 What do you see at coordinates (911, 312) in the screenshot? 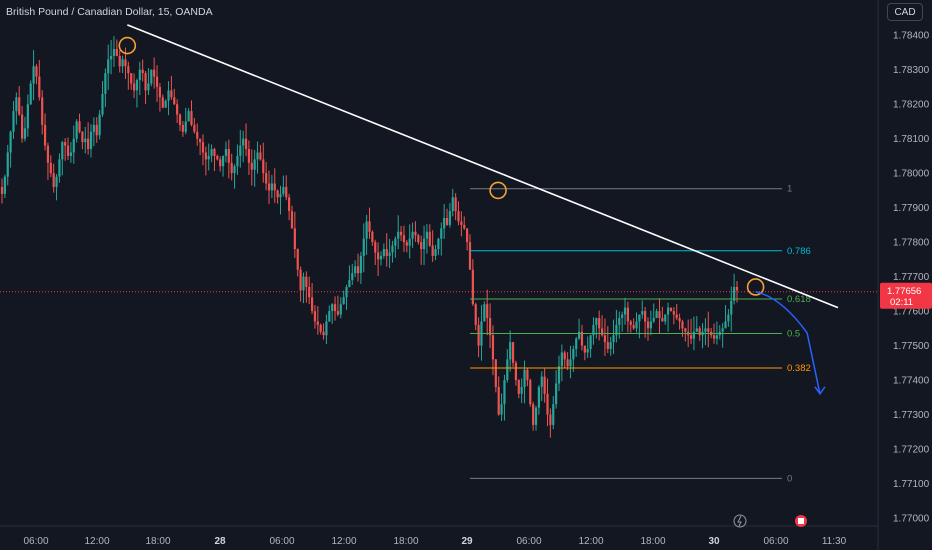
I see `price-tick-label: 1.77600` at bounding box center [911, 312].